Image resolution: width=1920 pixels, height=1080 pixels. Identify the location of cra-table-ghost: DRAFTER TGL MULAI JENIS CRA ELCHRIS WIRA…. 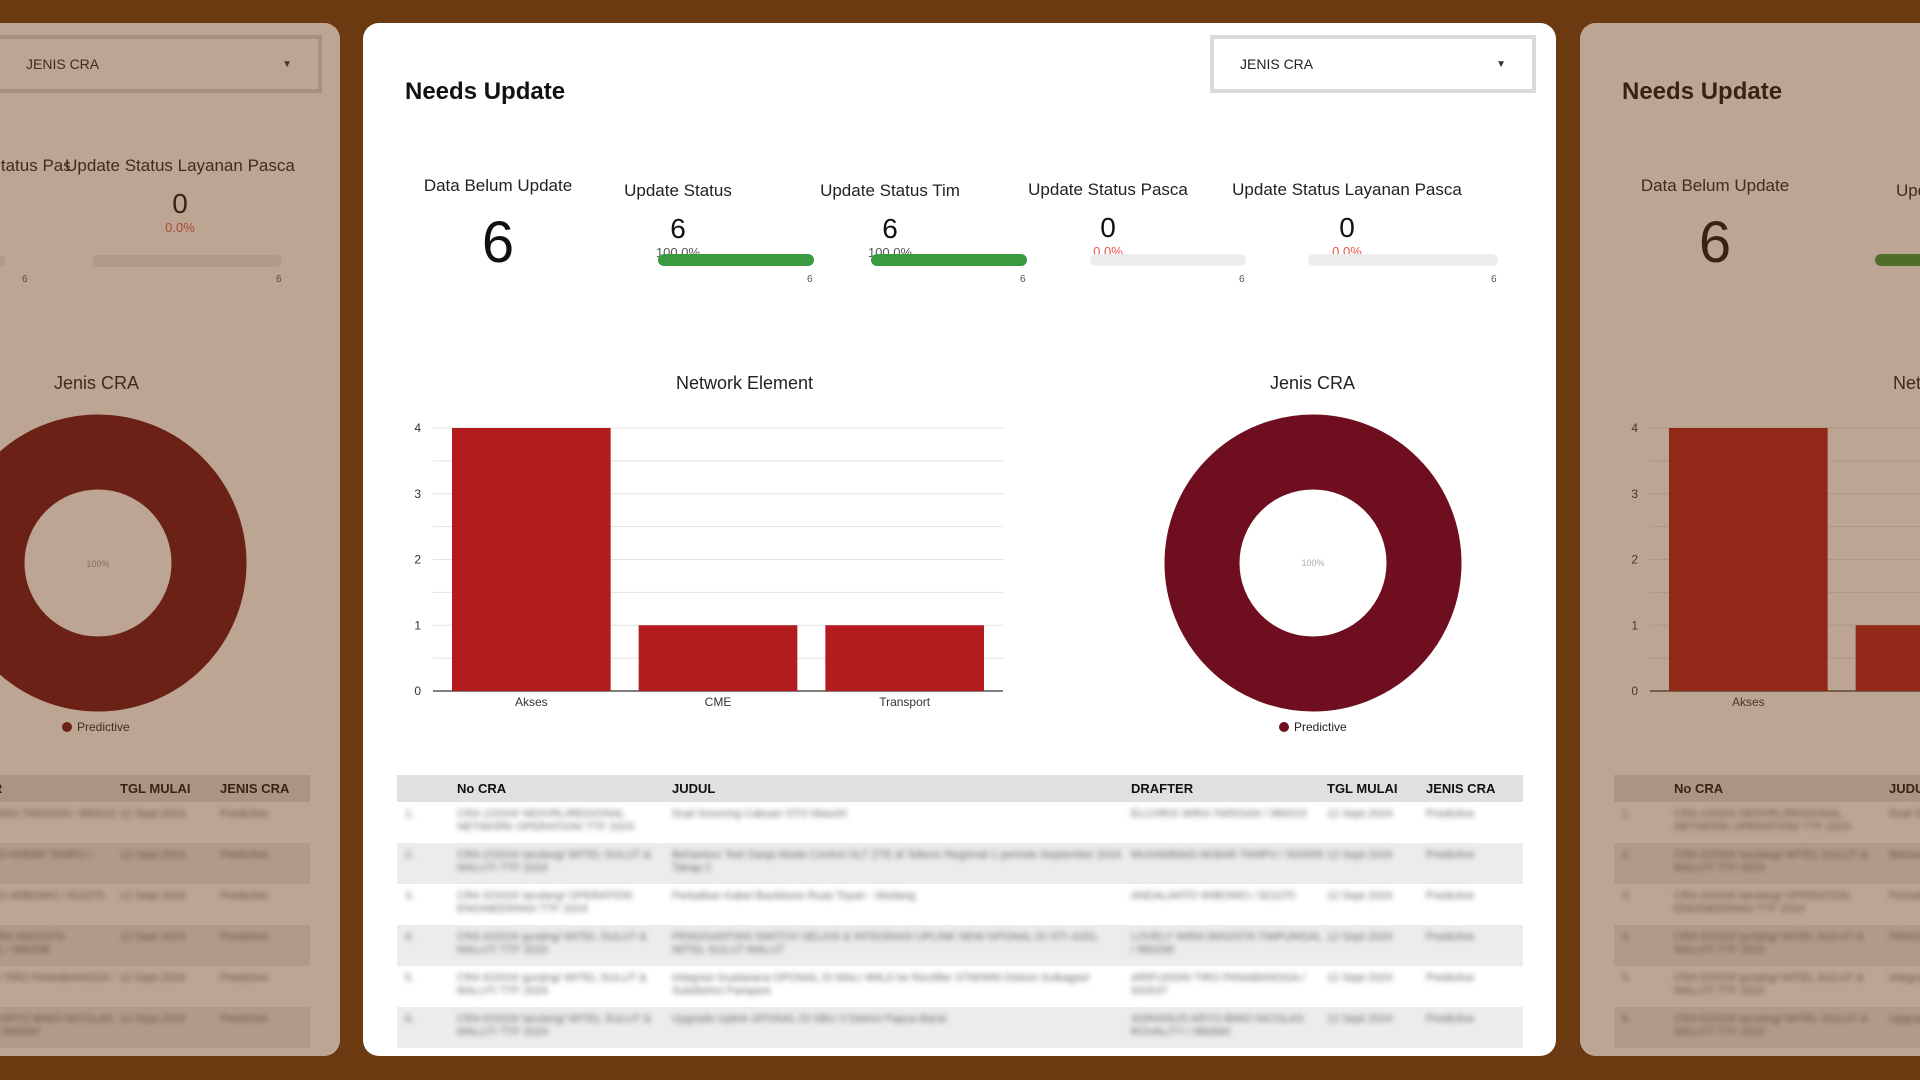
(155, 911).